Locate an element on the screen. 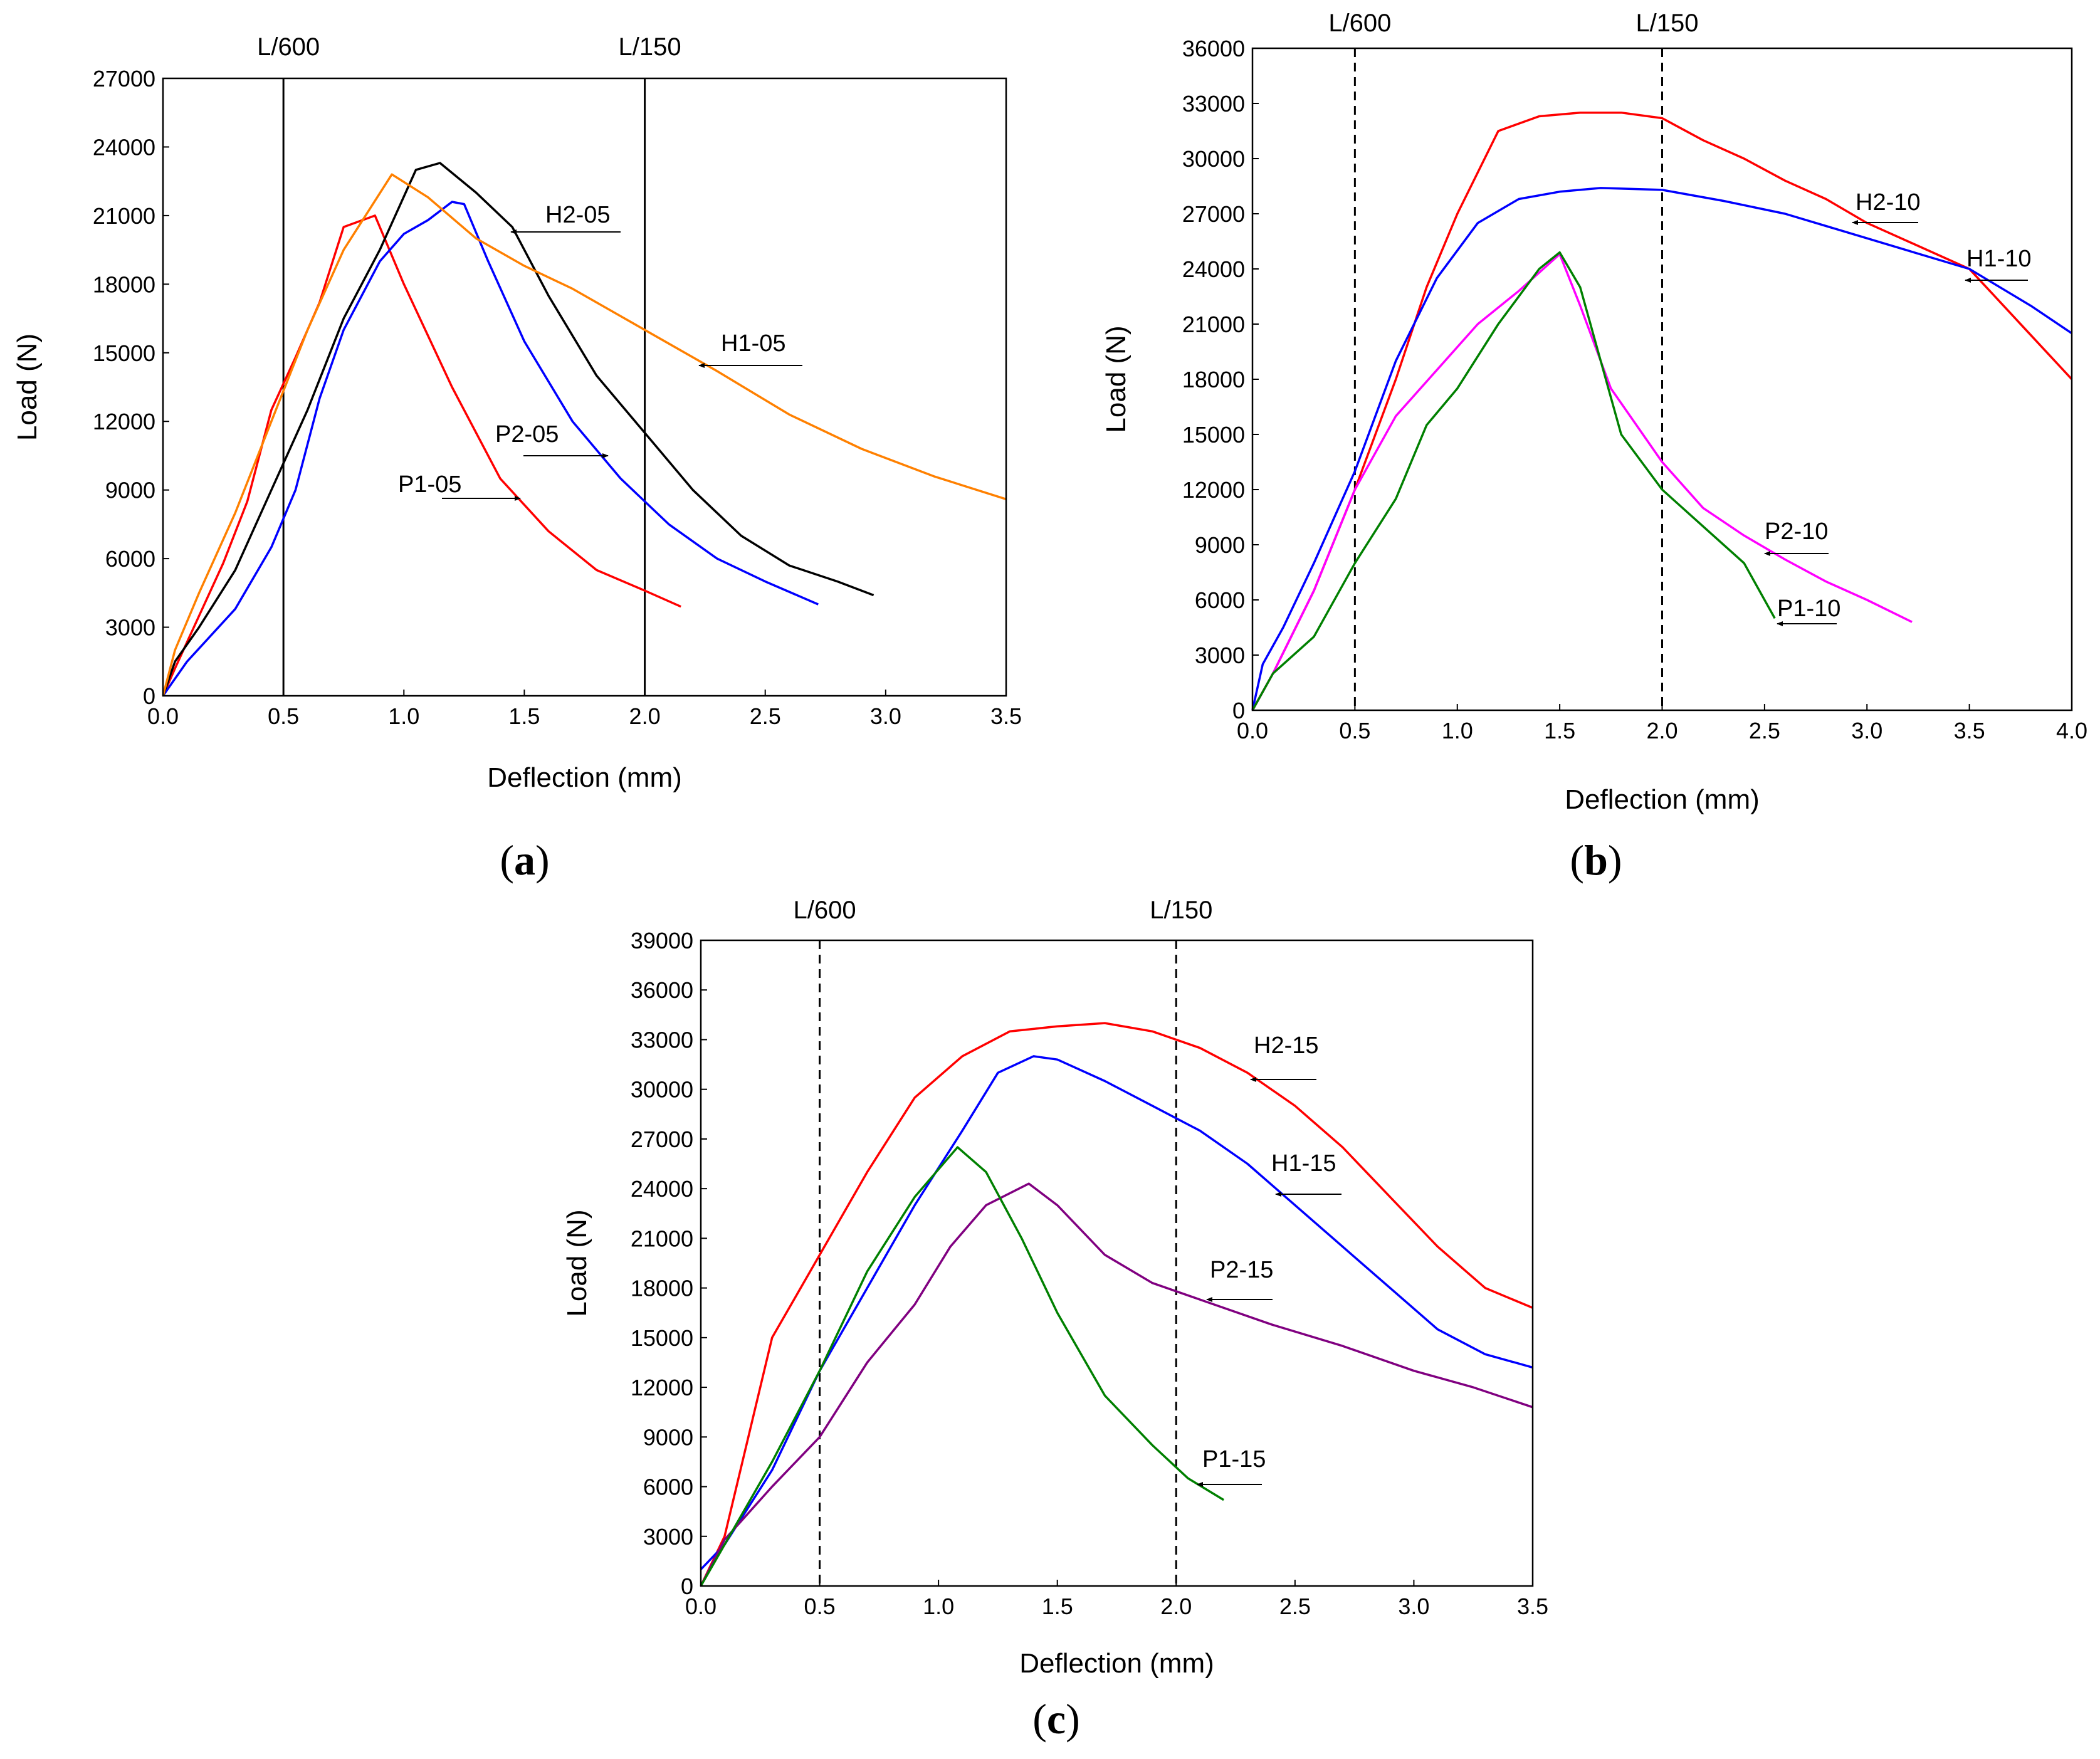  annotation-h1-15: H1-15 is located at coordinates (1304, 1163).